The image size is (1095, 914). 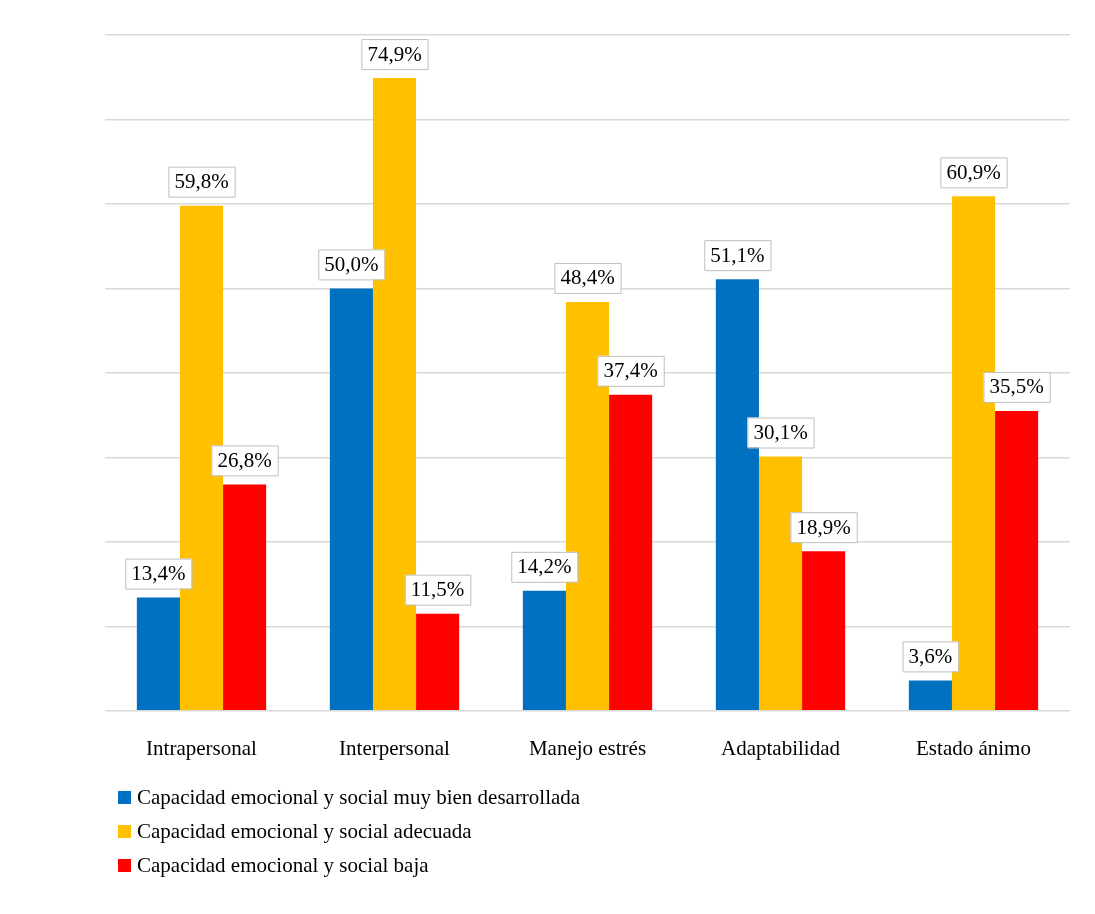 What do you see at coordinates (544, 566) in the screenshot?
I see `data-label: 14,2%` at bounding box center [544, 566].